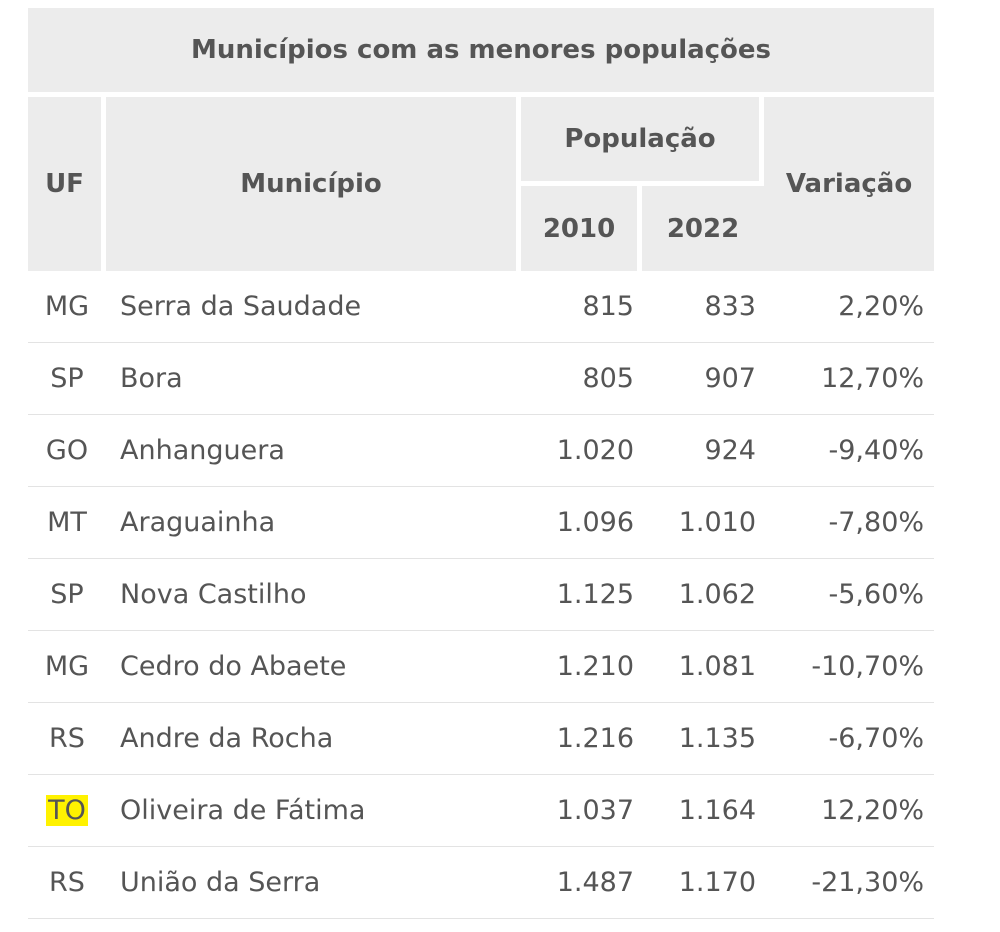  I want to click on cell-variacao: -5,60%, so click(849, 595).